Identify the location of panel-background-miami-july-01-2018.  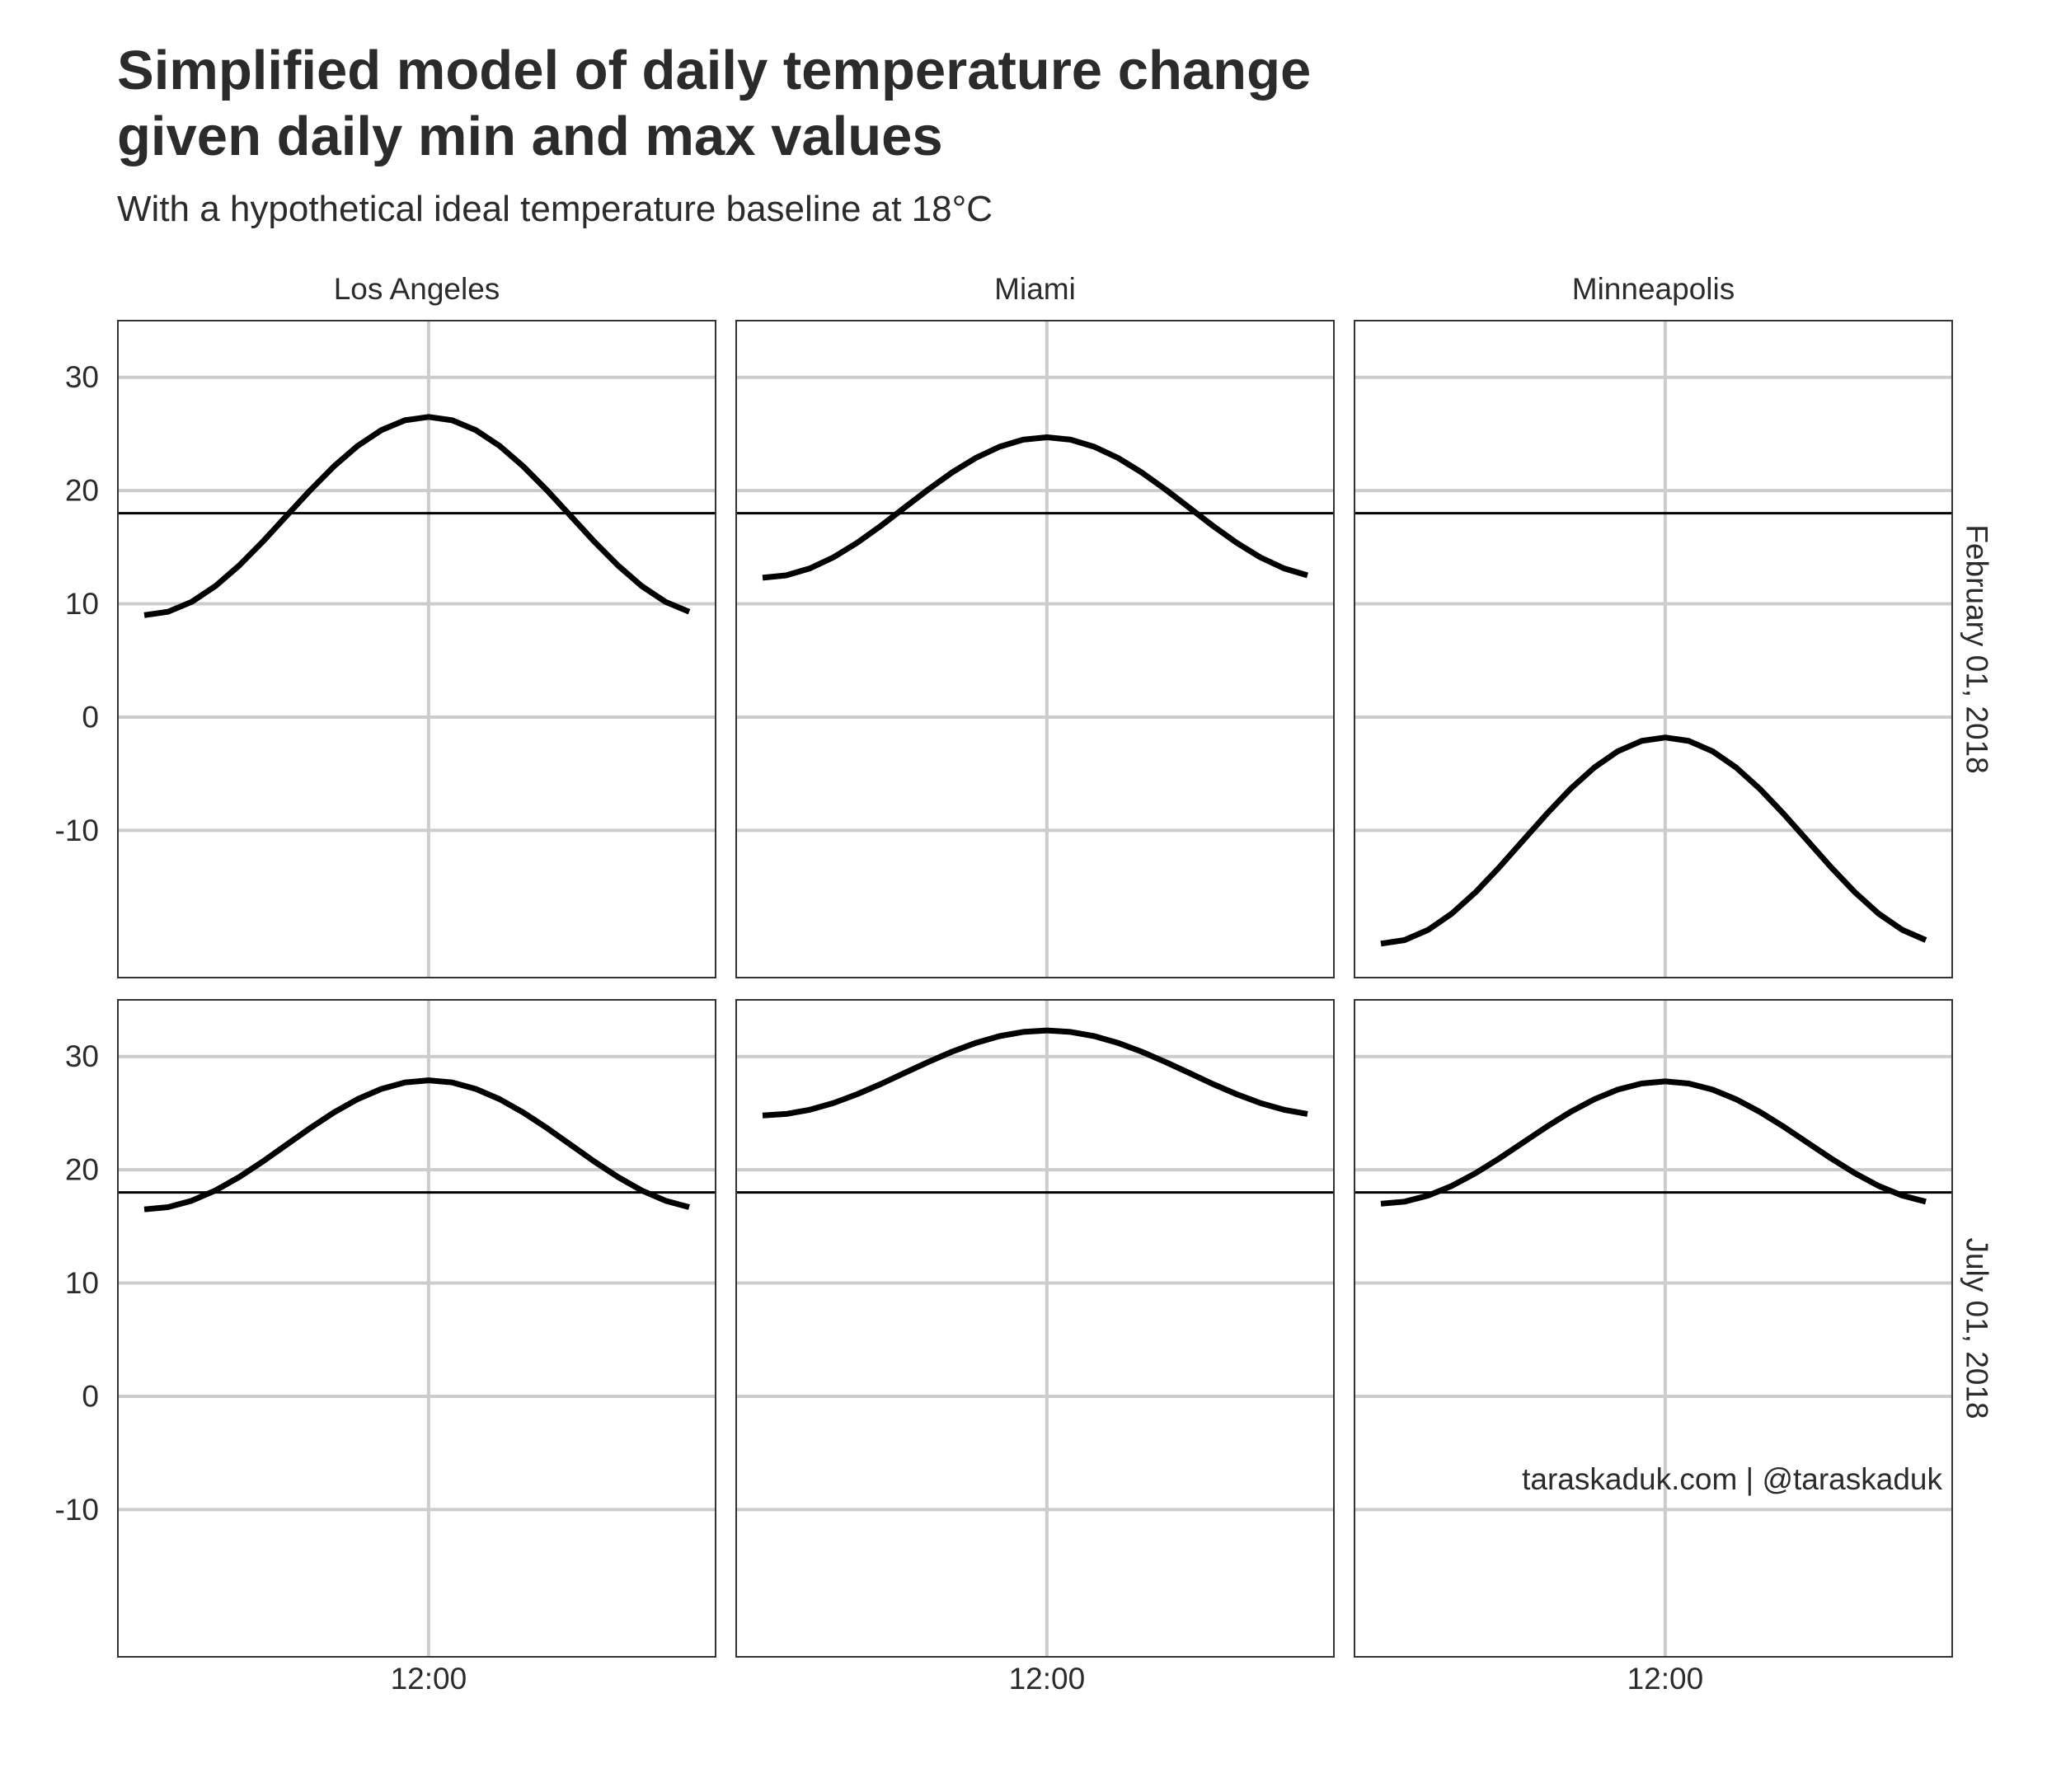
(1035, 1328).